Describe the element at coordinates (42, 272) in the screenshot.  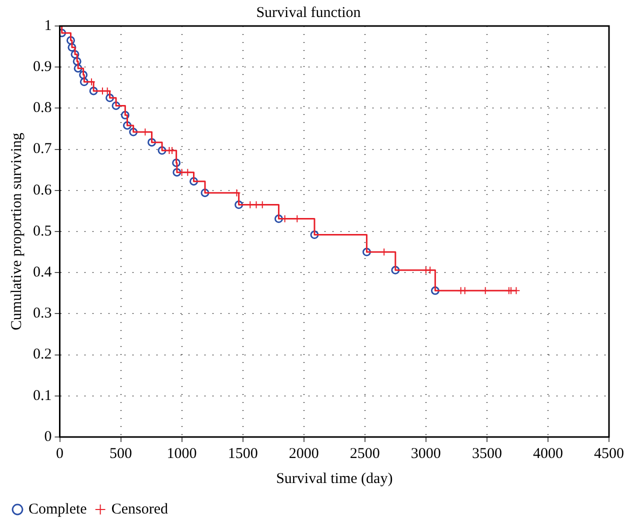
I see `y-tick-label: 0.4` at that location.